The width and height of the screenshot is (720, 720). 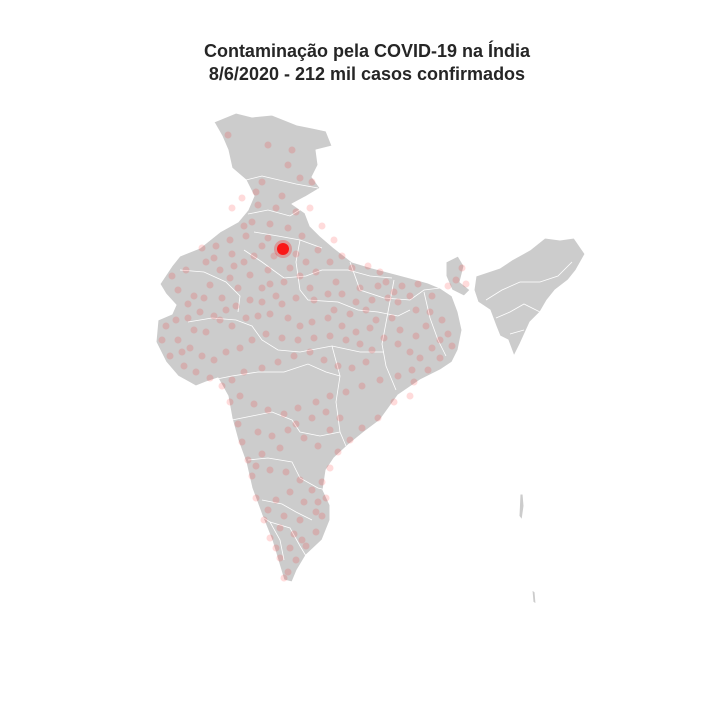 What do you see at coordinates (283, 249) in the screenshot?
I see `case-hotspot-marker` at bounding box center [283, 249].